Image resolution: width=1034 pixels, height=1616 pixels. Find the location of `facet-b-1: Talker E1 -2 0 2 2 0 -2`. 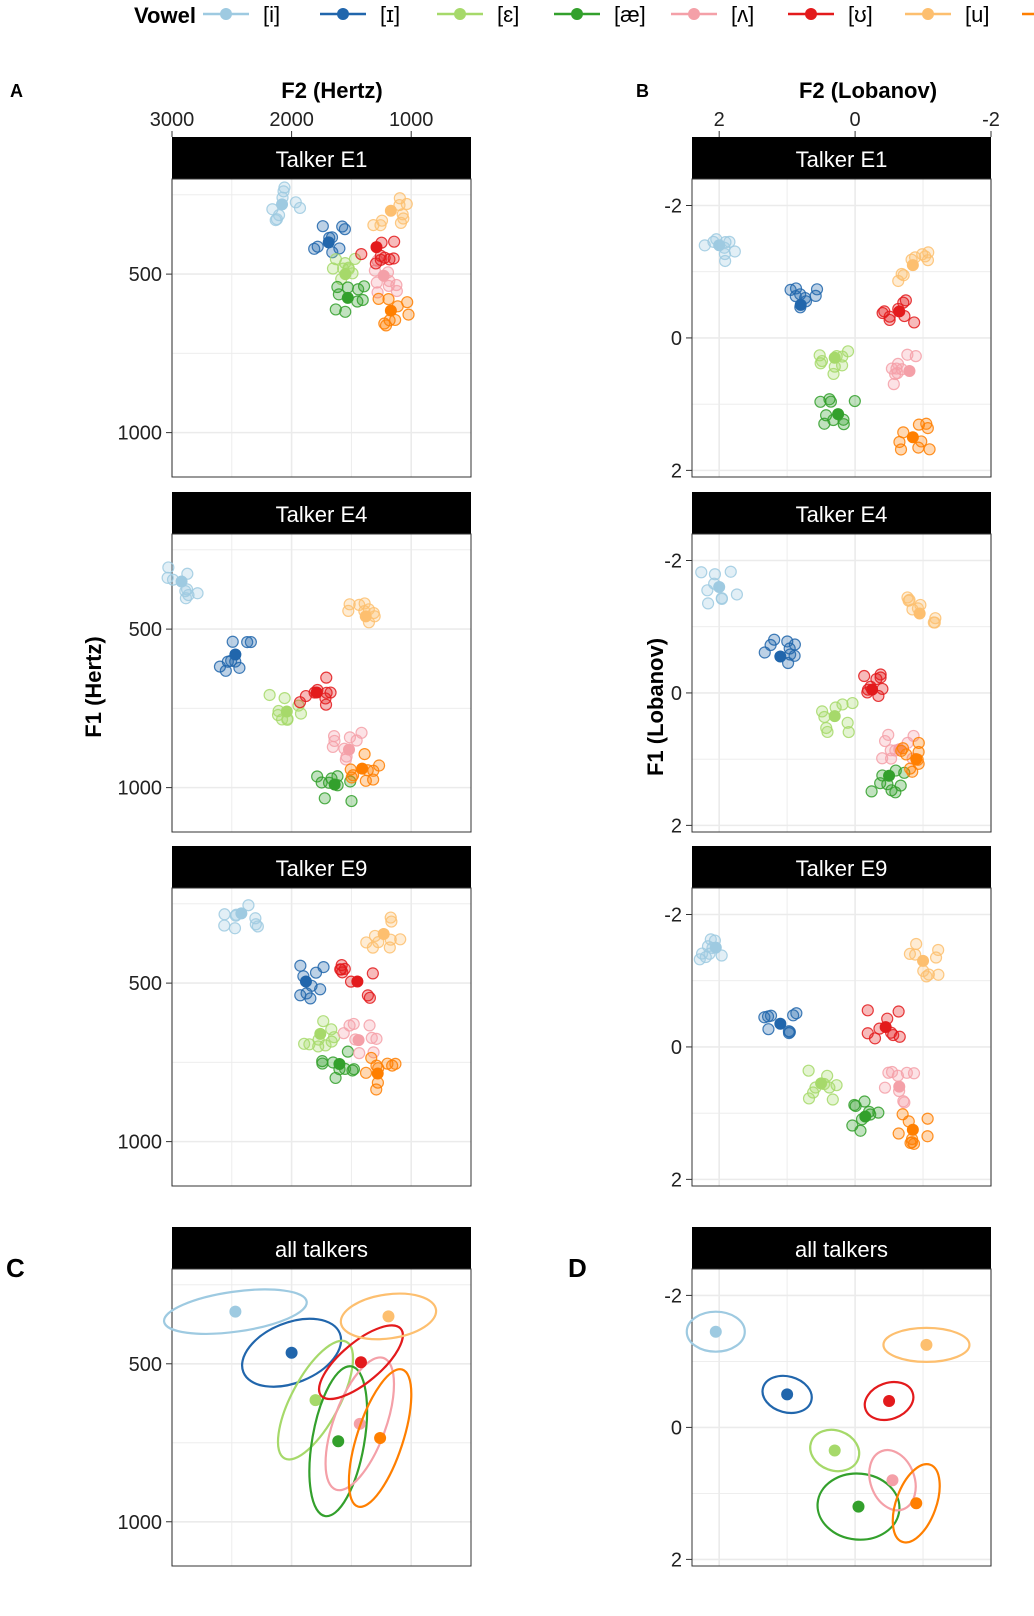

facet-b-1: Talker E1 -2 0 2 2 0 -2 is located at coordinates (832, 295).